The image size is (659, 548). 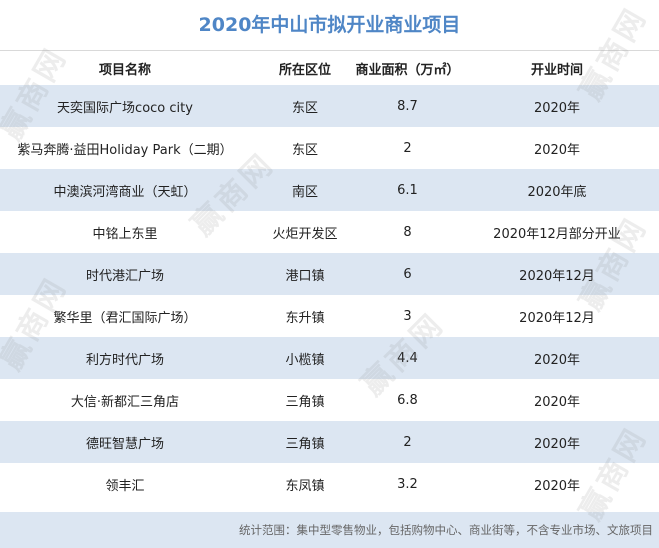 I want to click on cell-project-name: 繁华里（君汇国际广场）, so click(x=125, y=318).